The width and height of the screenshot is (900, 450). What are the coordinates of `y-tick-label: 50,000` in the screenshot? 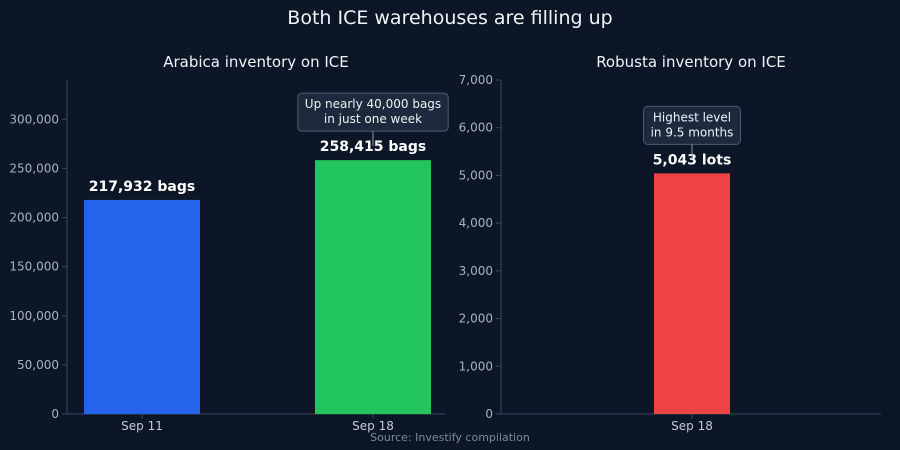 It's located at (38, 365).